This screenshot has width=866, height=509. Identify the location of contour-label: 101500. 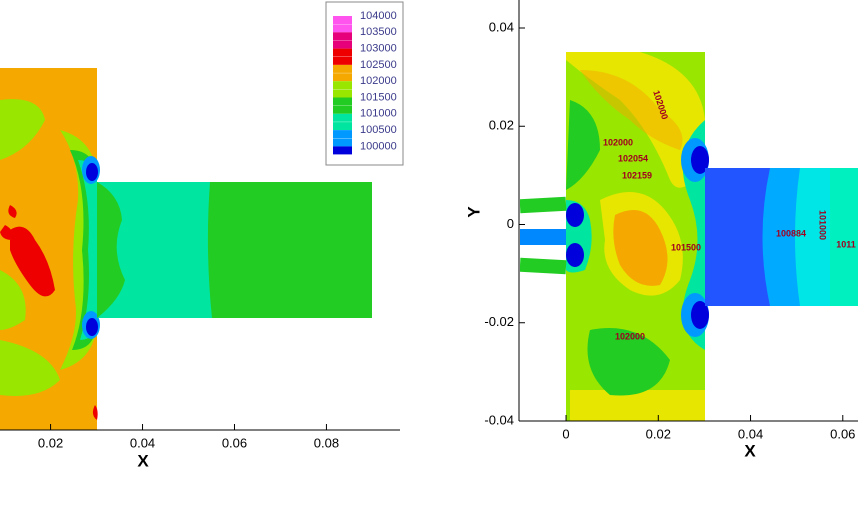
(686, 247).